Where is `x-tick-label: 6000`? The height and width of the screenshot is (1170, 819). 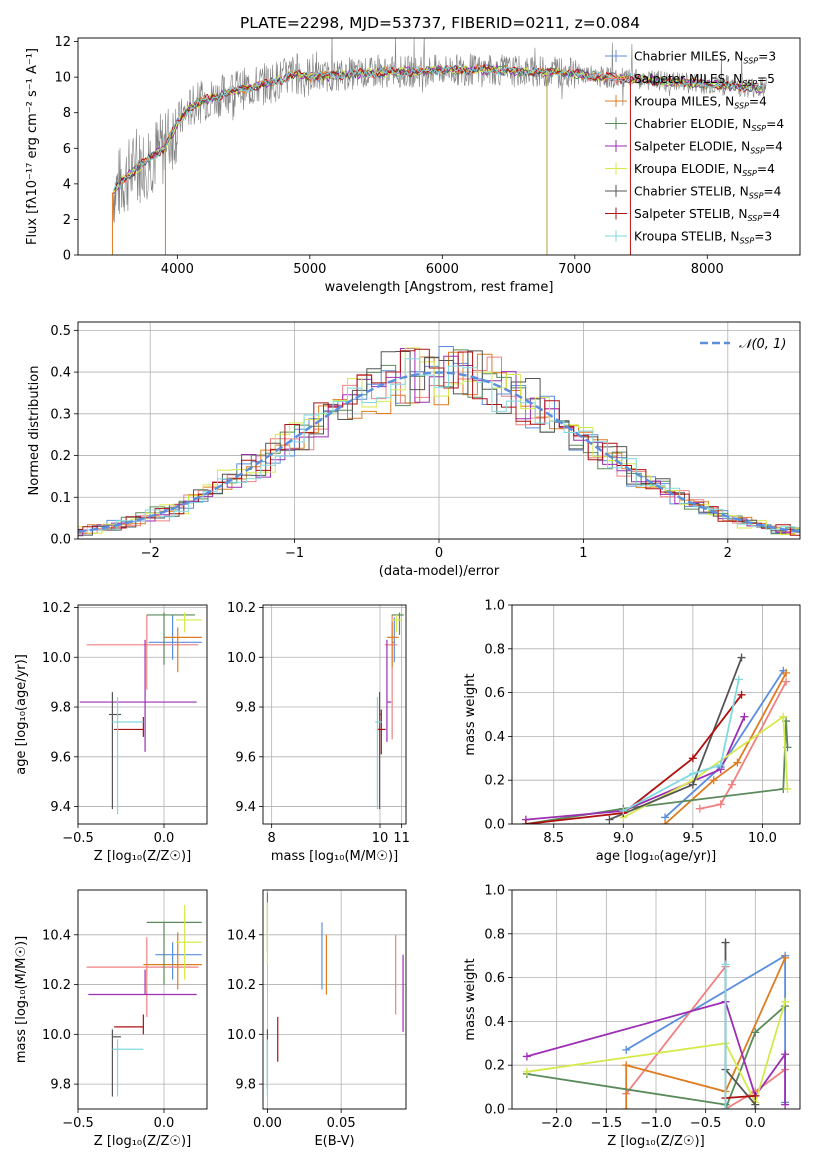
x-tick-label: 6000 is located at coordinates (442, 269).